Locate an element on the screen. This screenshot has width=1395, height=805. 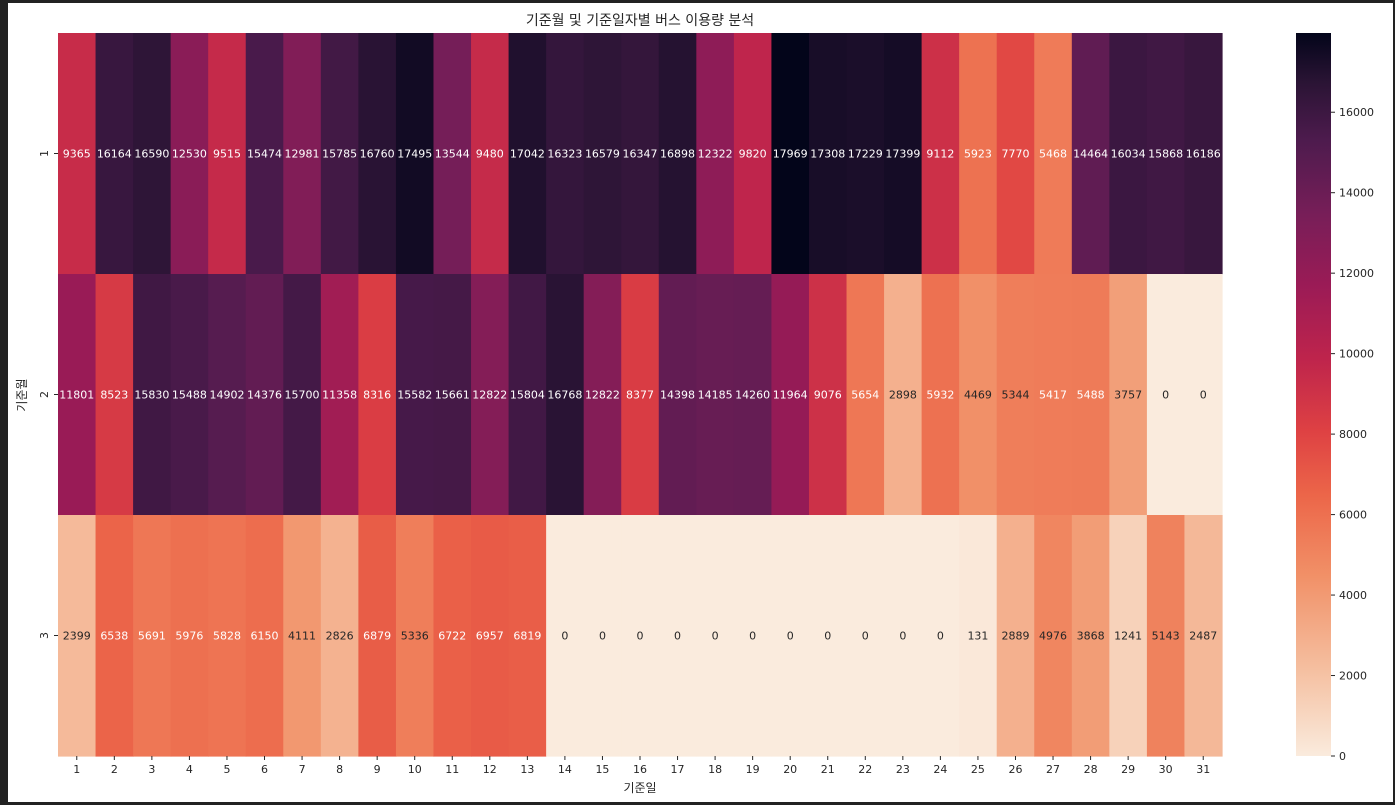
x-tick-label: 10 is located at coordinates (415, 769).